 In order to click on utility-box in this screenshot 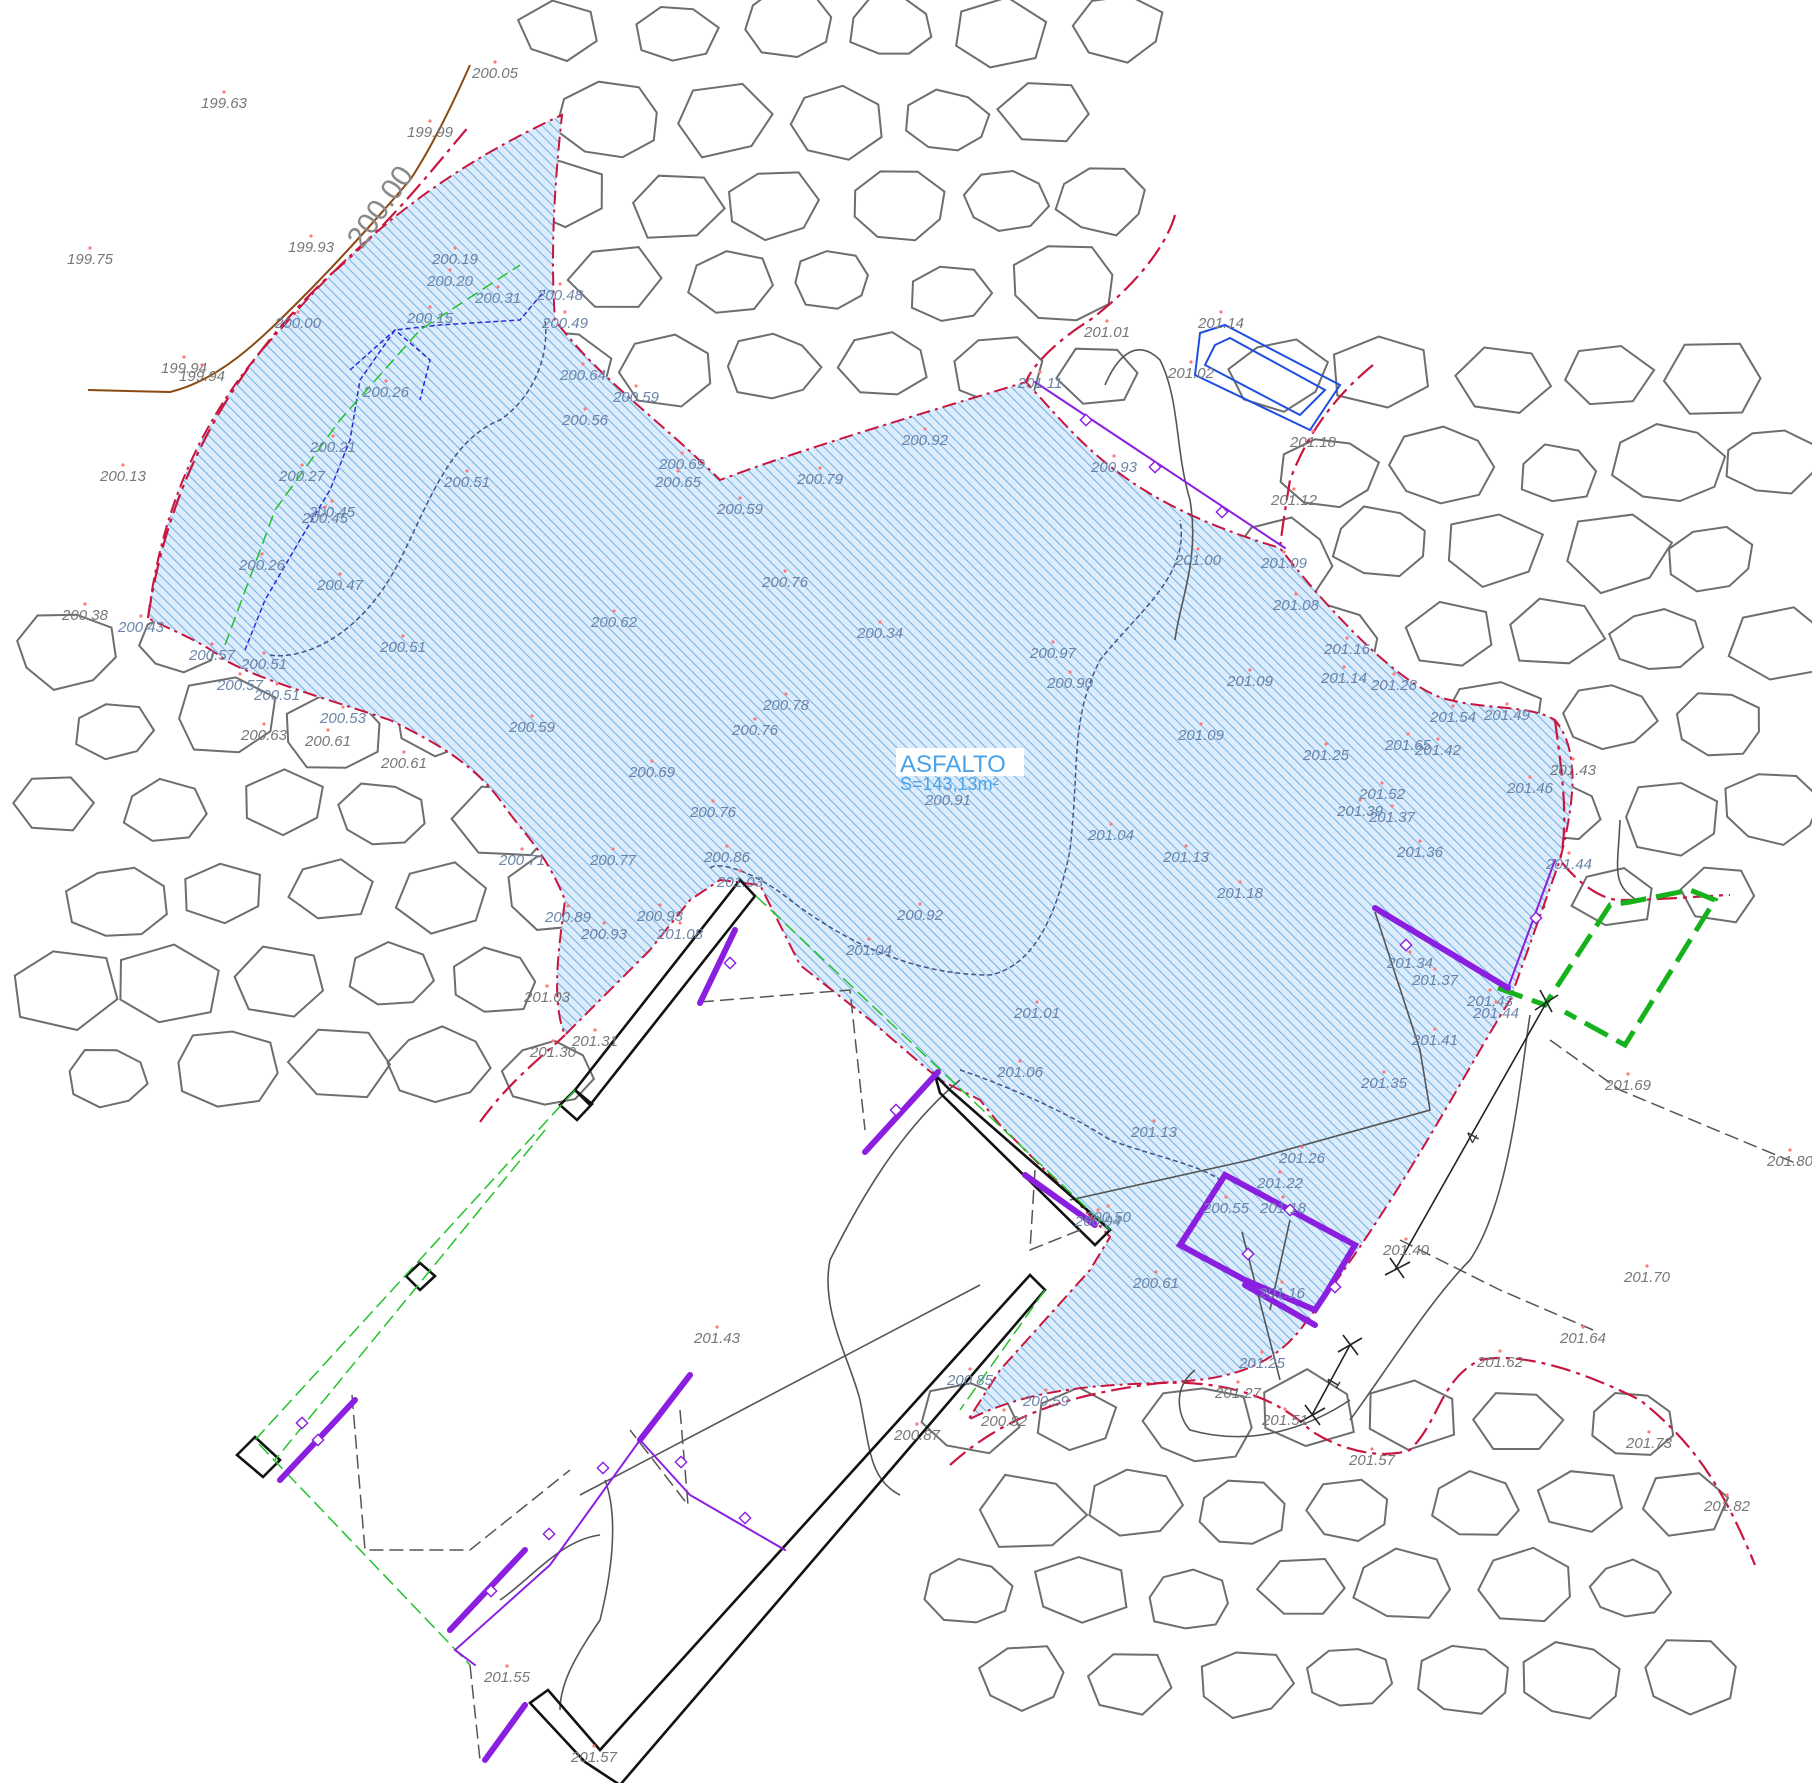, I will do `click(1267, 377)`.